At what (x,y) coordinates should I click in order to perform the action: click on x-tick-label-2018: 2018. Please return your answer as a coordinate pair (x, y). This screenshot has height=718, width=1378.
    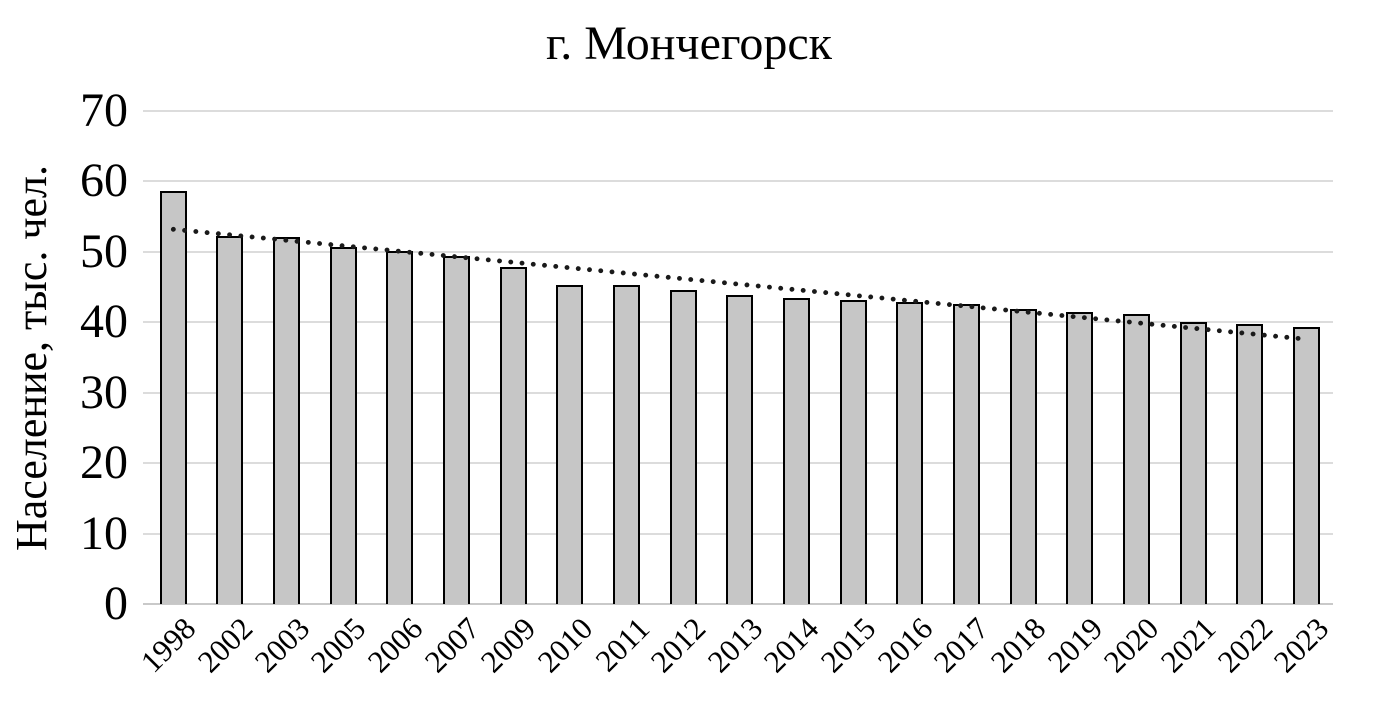
    Looking at the image, I should click on (1018, 645).